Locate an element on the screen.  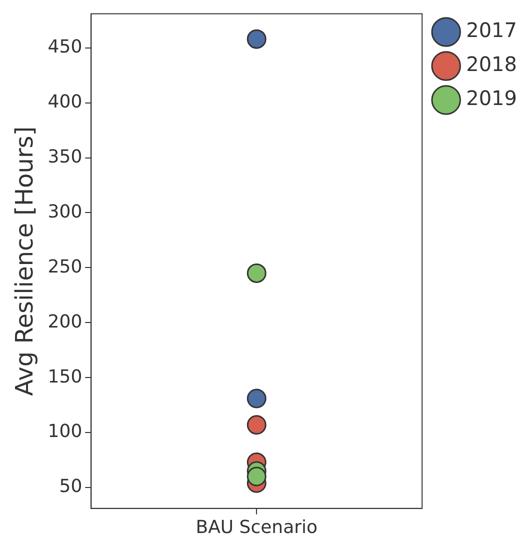
y-tick-label: 300 is located at coordinates (65, 211).